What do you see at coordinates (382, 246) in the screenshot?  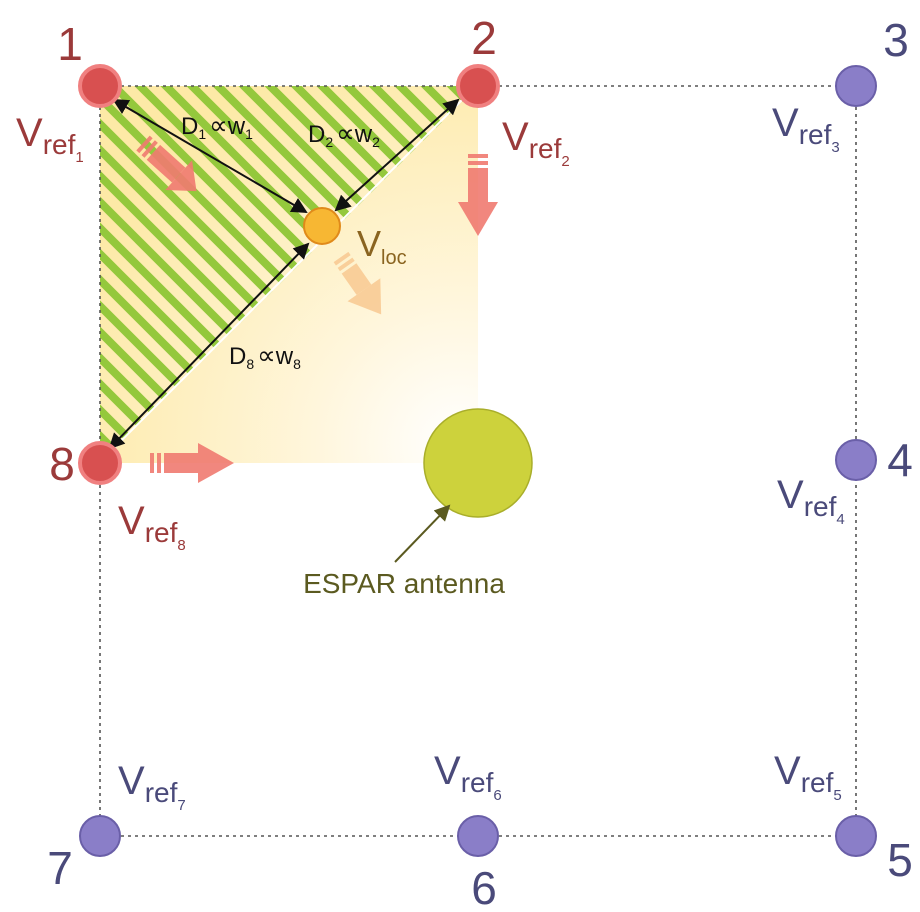 I see `loc-label: Vloc` at bounding box center [382, 246].